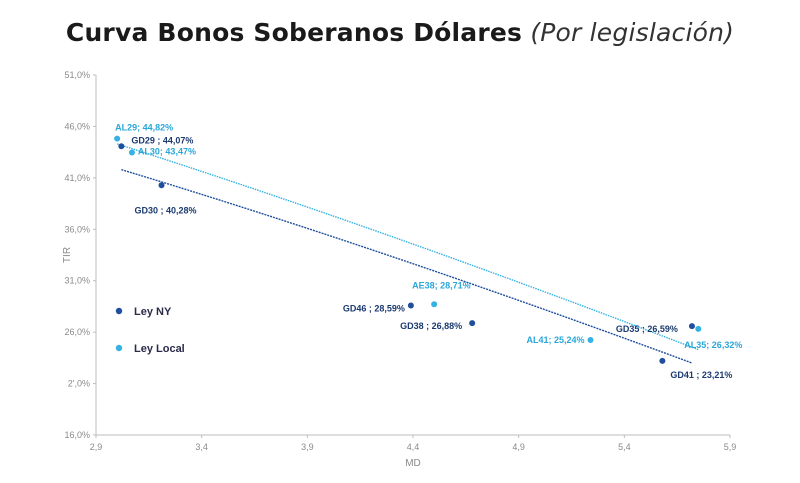 This screenshot has width=800, height=483. Describe the element at coordinates (167, 151) in the screenshot. I see `data-label-ley-local: AL30; 43,47%` at that location.